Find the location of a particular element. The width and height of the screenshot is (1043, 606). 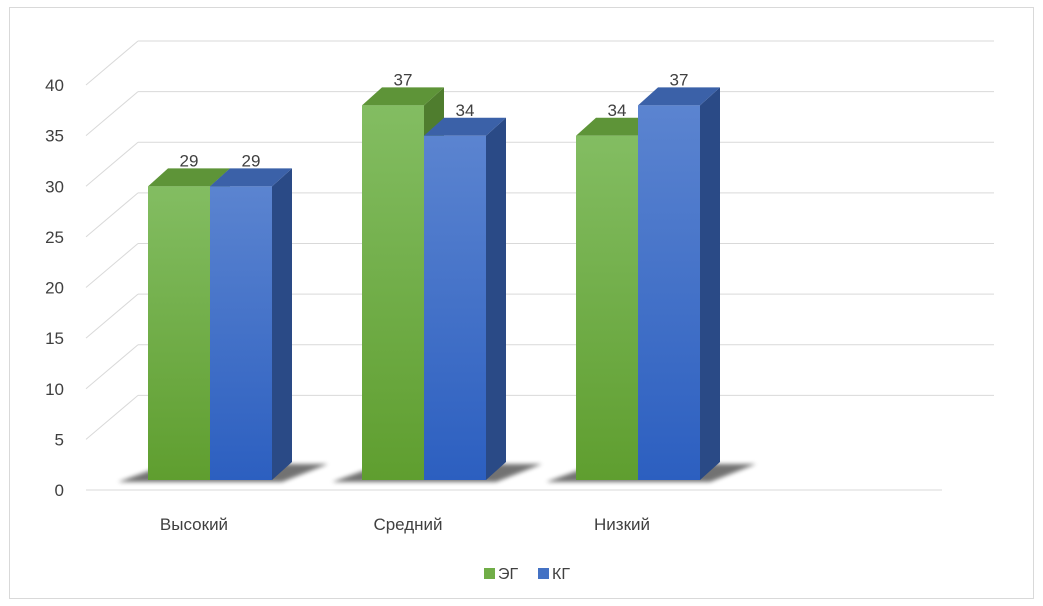

y-tick-label: 30 is located at coordinates (54, 186).